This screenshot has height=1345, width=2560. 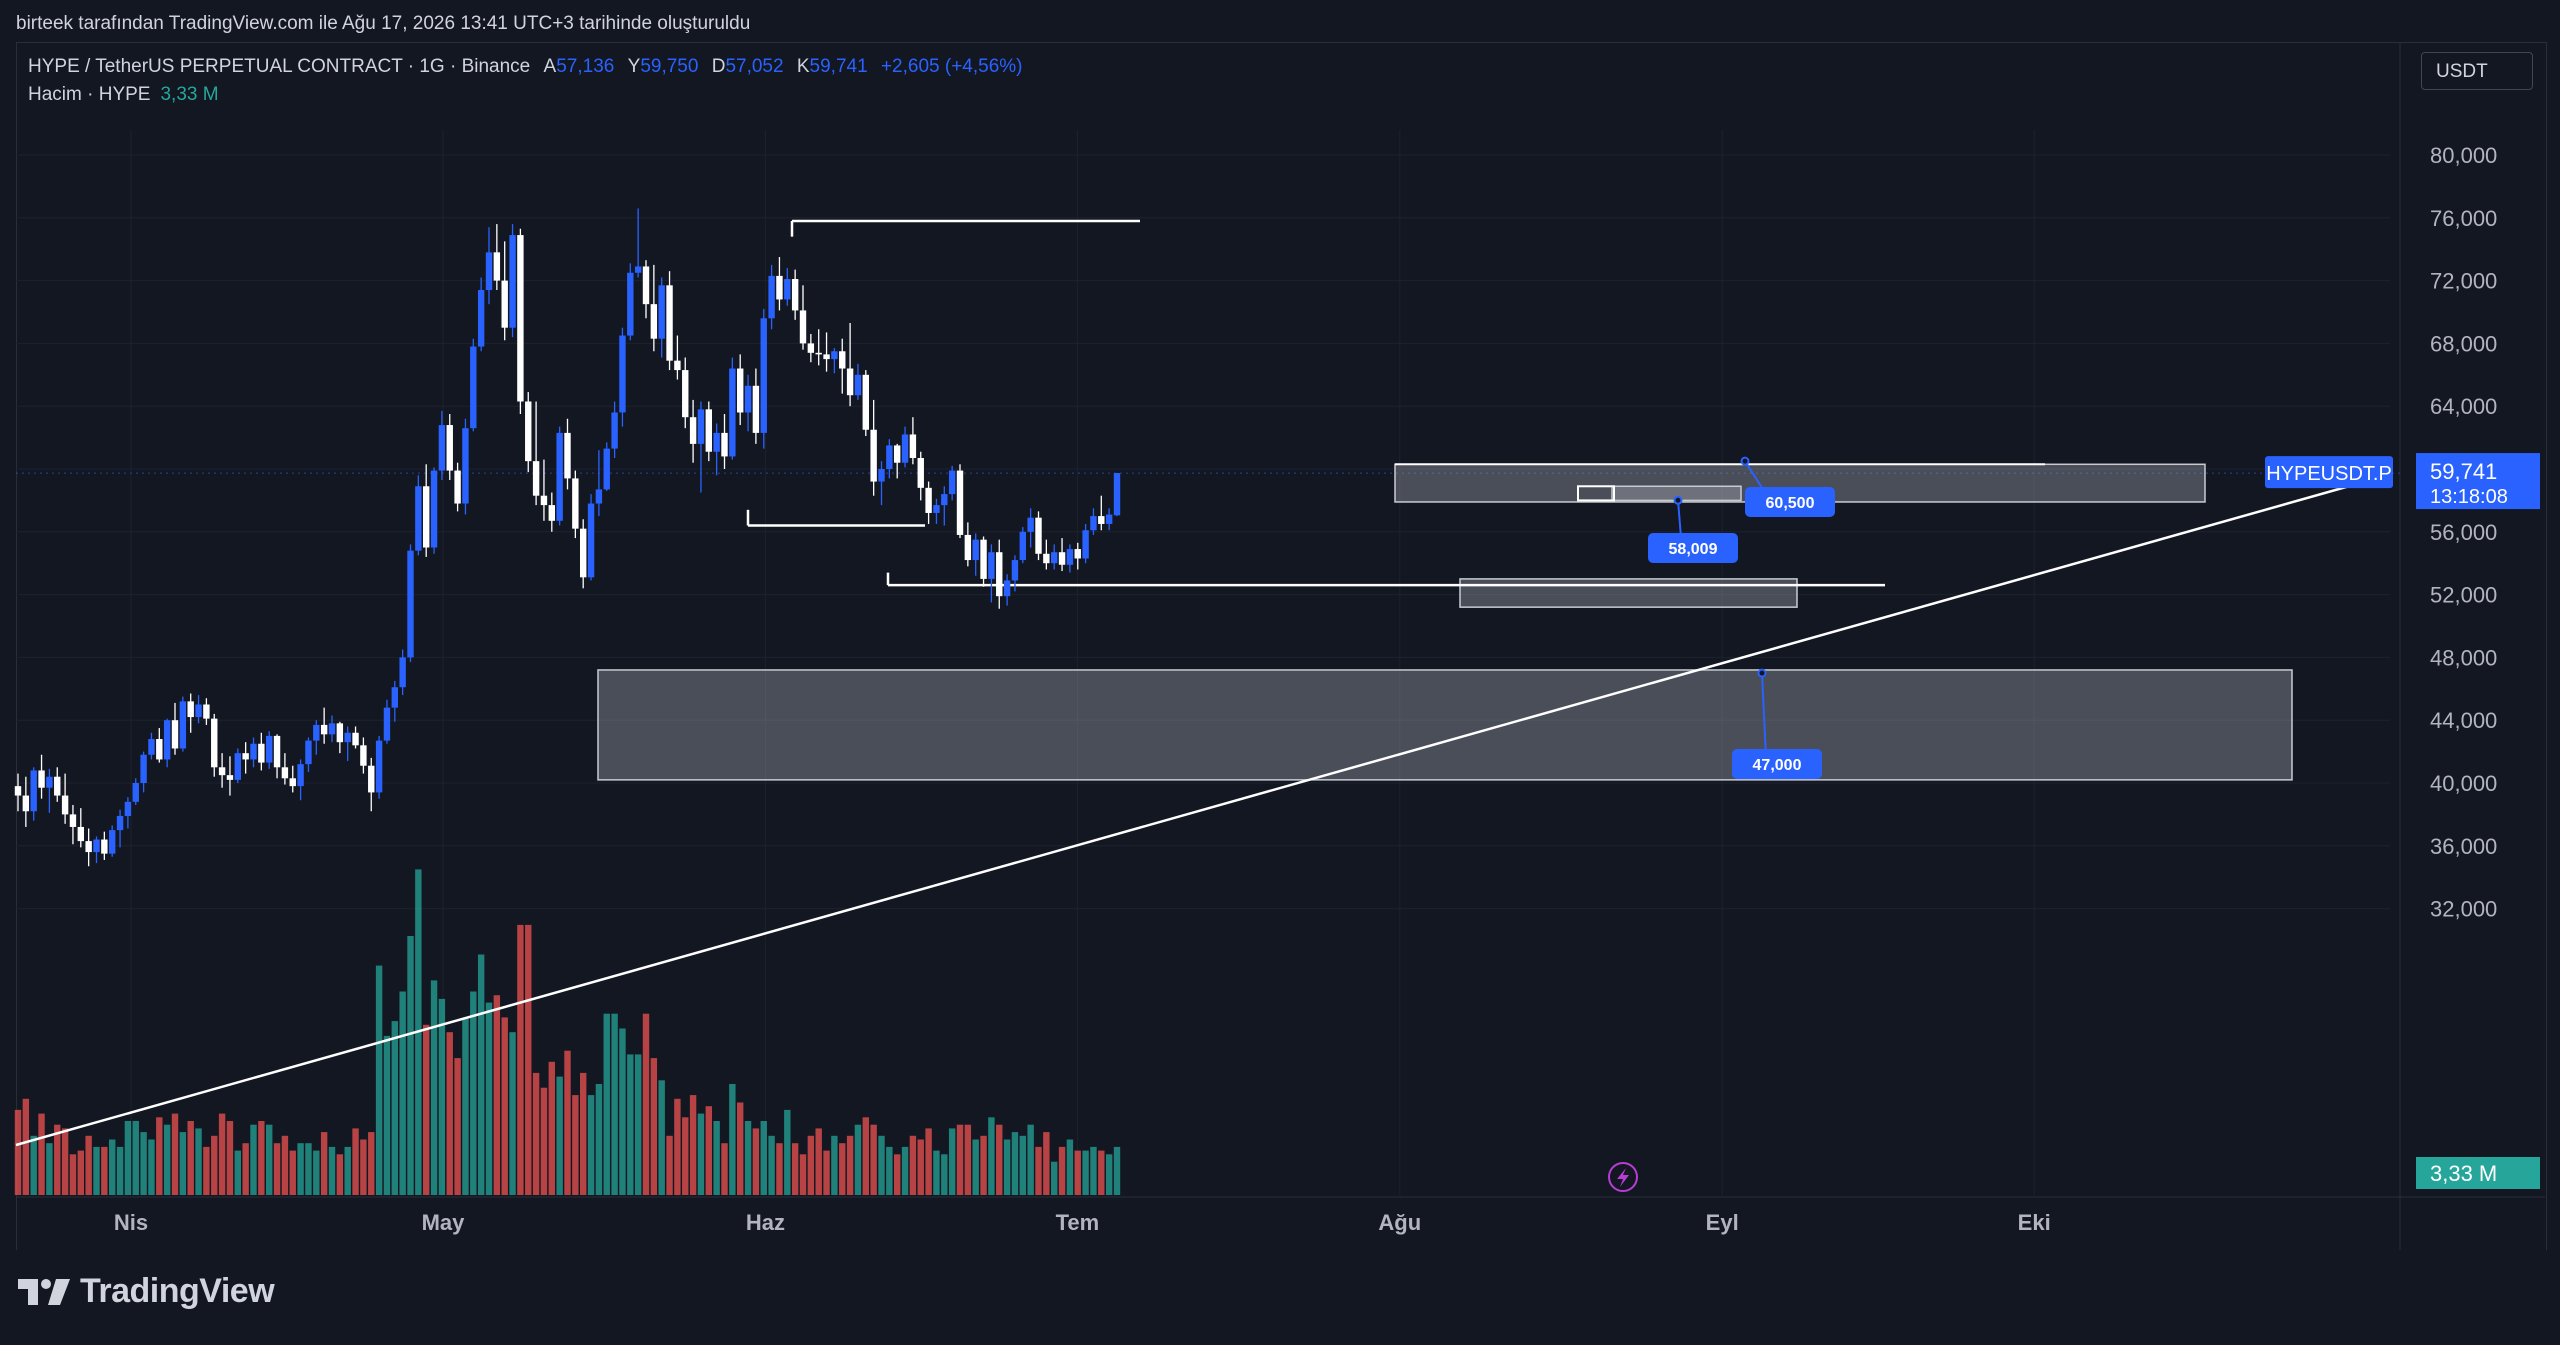 What do you see at coordinates (1445, 725) in the screenshot?
I see `support-zone` at bounding box center [1445, 725].